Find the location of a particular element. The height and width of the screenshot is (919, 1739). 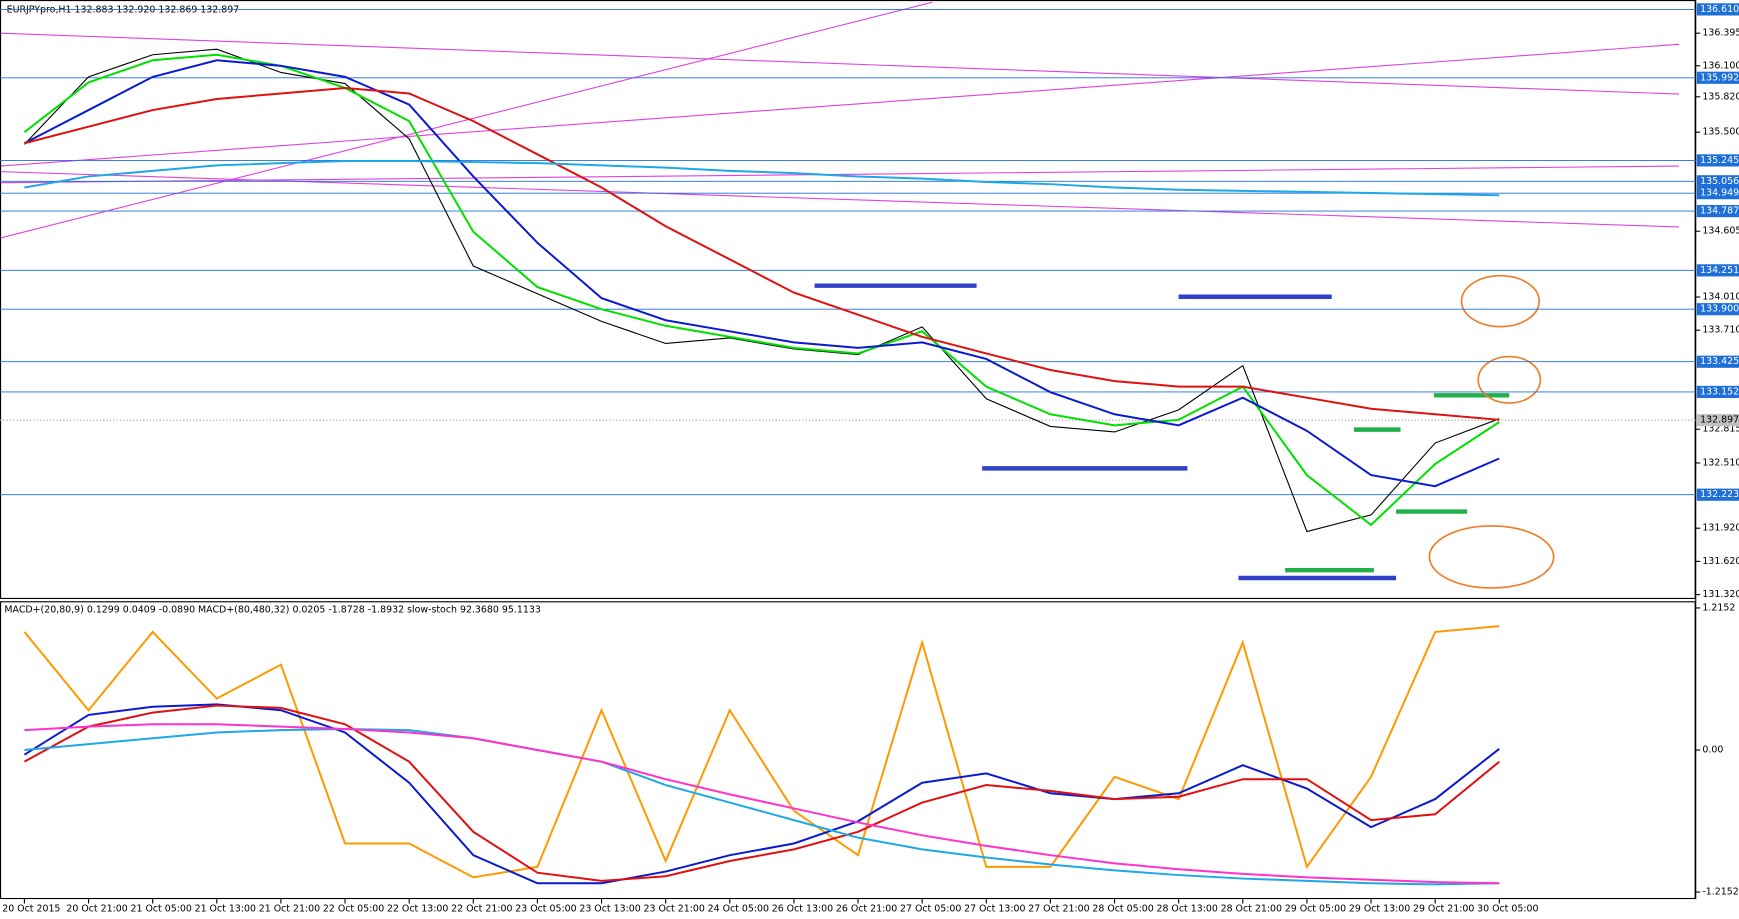

level-label: 135.056 is located at coordinates (1719, 181).